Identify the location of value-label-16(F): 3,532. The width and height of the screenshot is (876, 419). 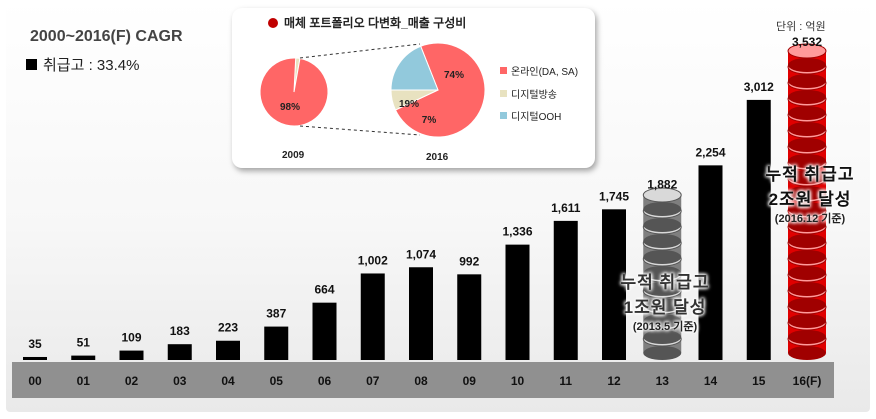
(807, 42).